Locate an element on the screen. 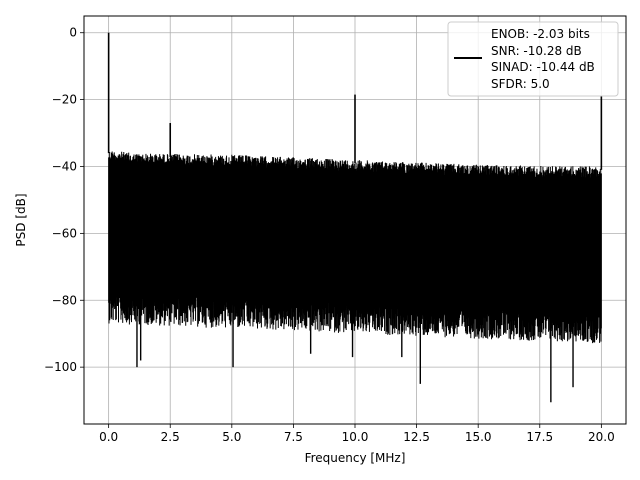 The width and height of the screenshot is (640, 480). x-tick-label: 2.5 is located at coordinates (170, 437).